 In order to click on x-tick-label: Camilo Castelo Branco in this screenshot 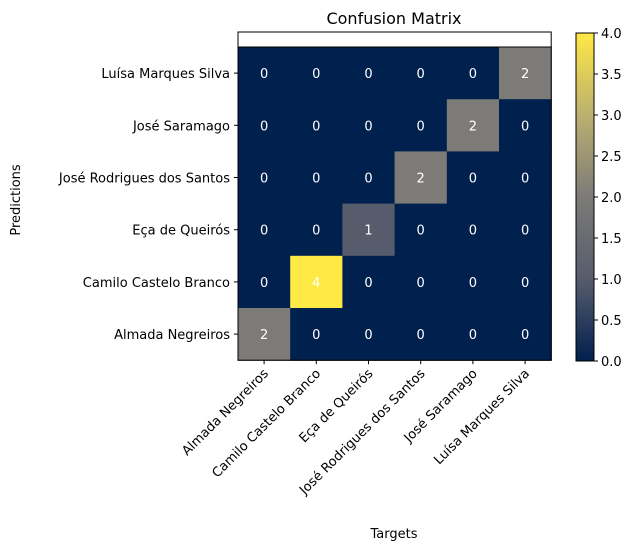, I will do `click(266, 423)`.